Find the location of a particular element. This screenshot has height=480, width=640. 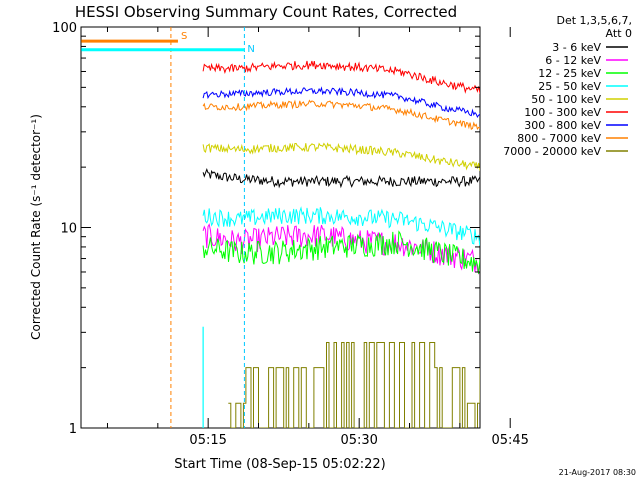

series-800-7000-kev is located at coordinates (341, 115).